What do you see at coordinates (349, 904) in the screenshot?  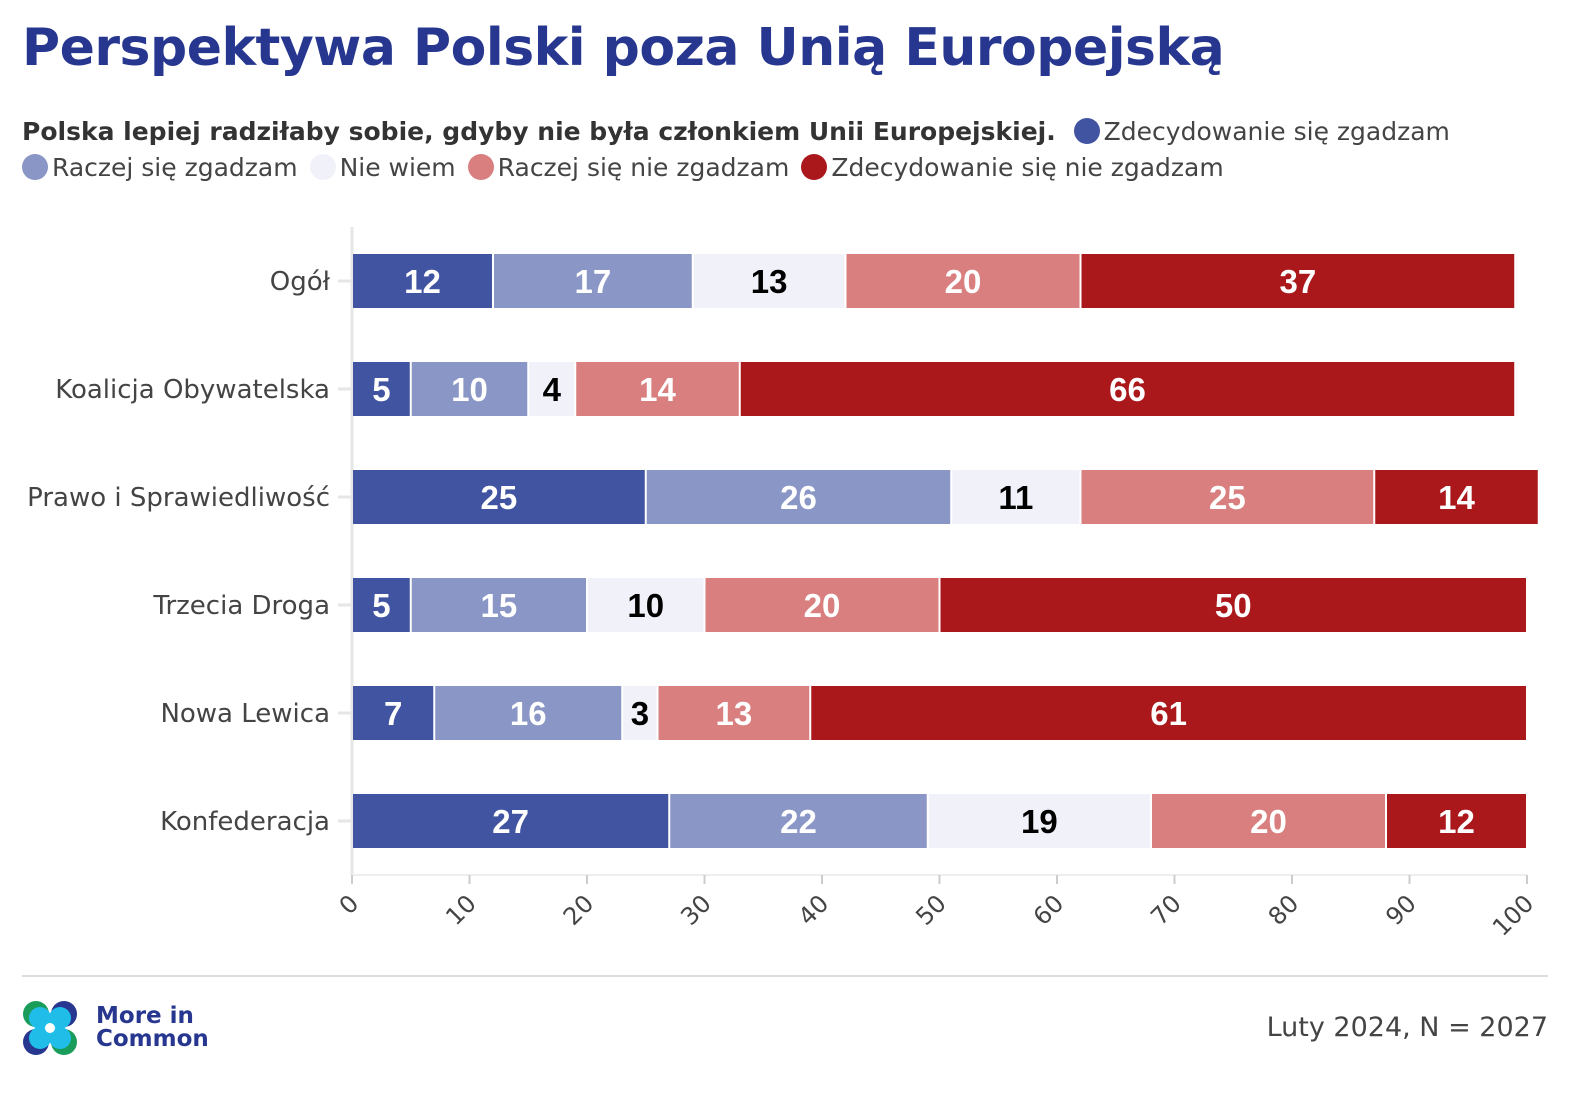 I see `x-tick-label: 0` at bounding box center [349, 904].